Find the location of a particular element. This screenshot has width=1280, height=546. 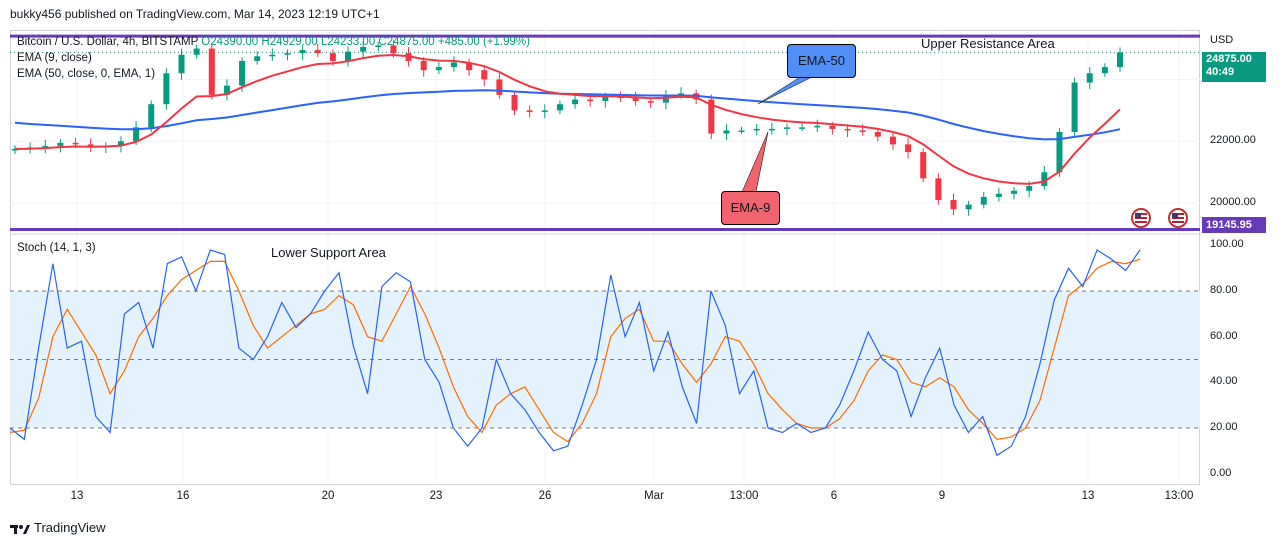

ema9-callout: EMA-9 is located at coordinates (750, 208).